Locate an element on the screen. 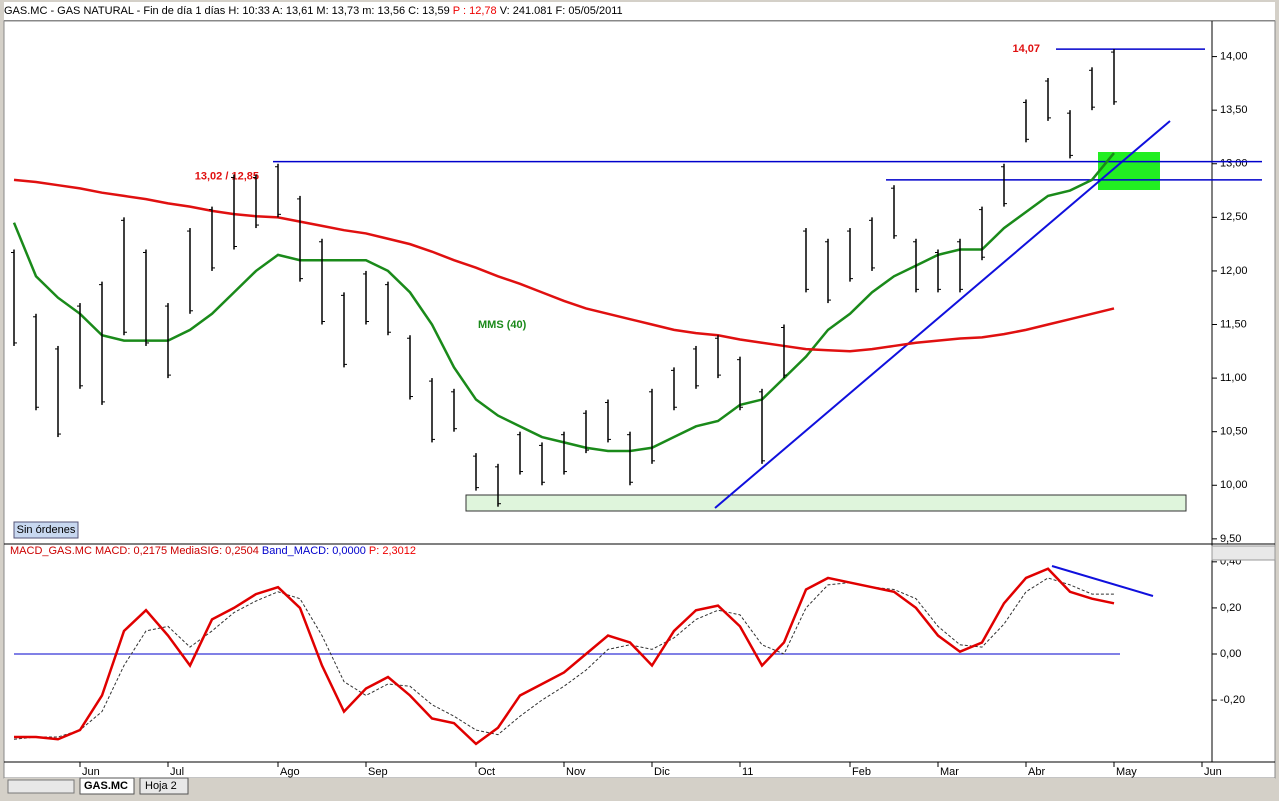 This screenshot has height=801, width=1279. y-tick-label: 9,50 is located at coordinates (1230, 539).